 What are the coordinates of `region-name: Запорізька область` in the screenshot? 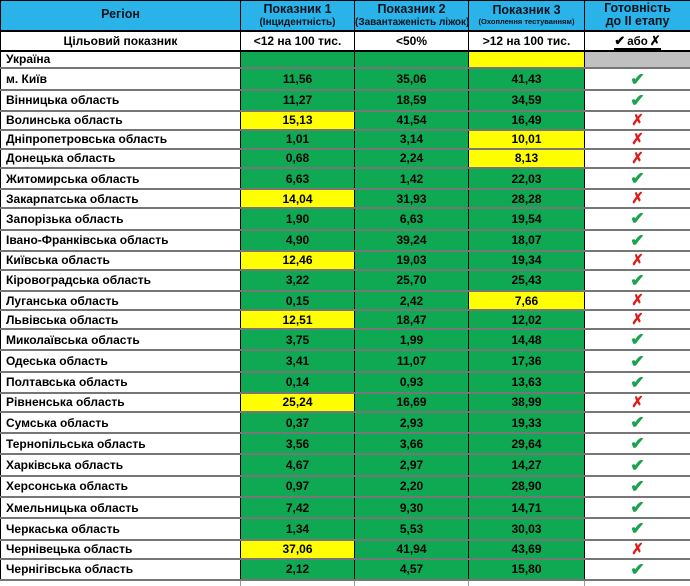 It's located at (120, 219).